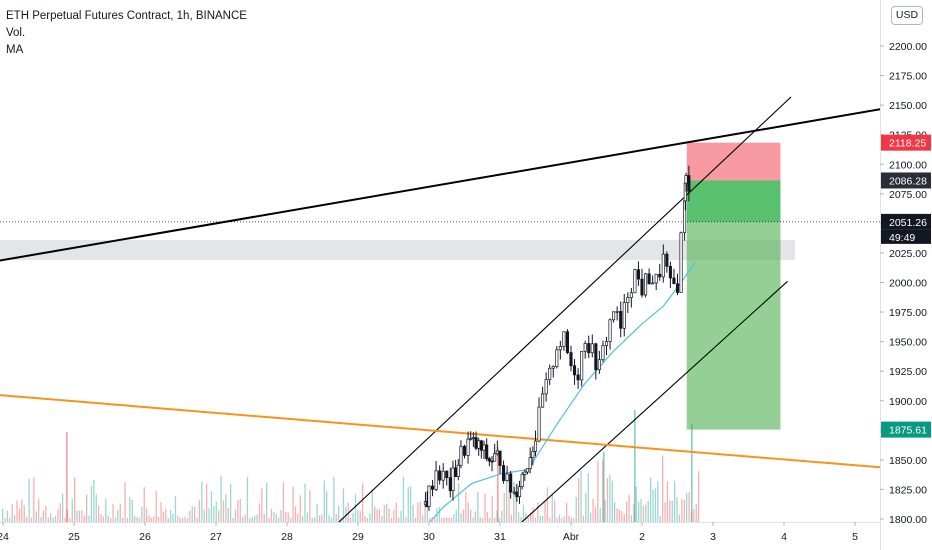  What do you see at coordinates (908, 47) in the screenshot?
I see `price-tick-label: 2200.00` at bounding box center [908, 47].